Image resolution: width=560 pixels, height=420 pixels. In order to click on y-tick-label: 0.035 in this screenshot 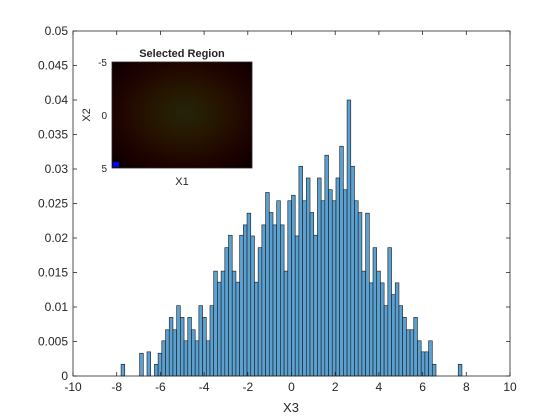, I will do `click(53, 135)`.